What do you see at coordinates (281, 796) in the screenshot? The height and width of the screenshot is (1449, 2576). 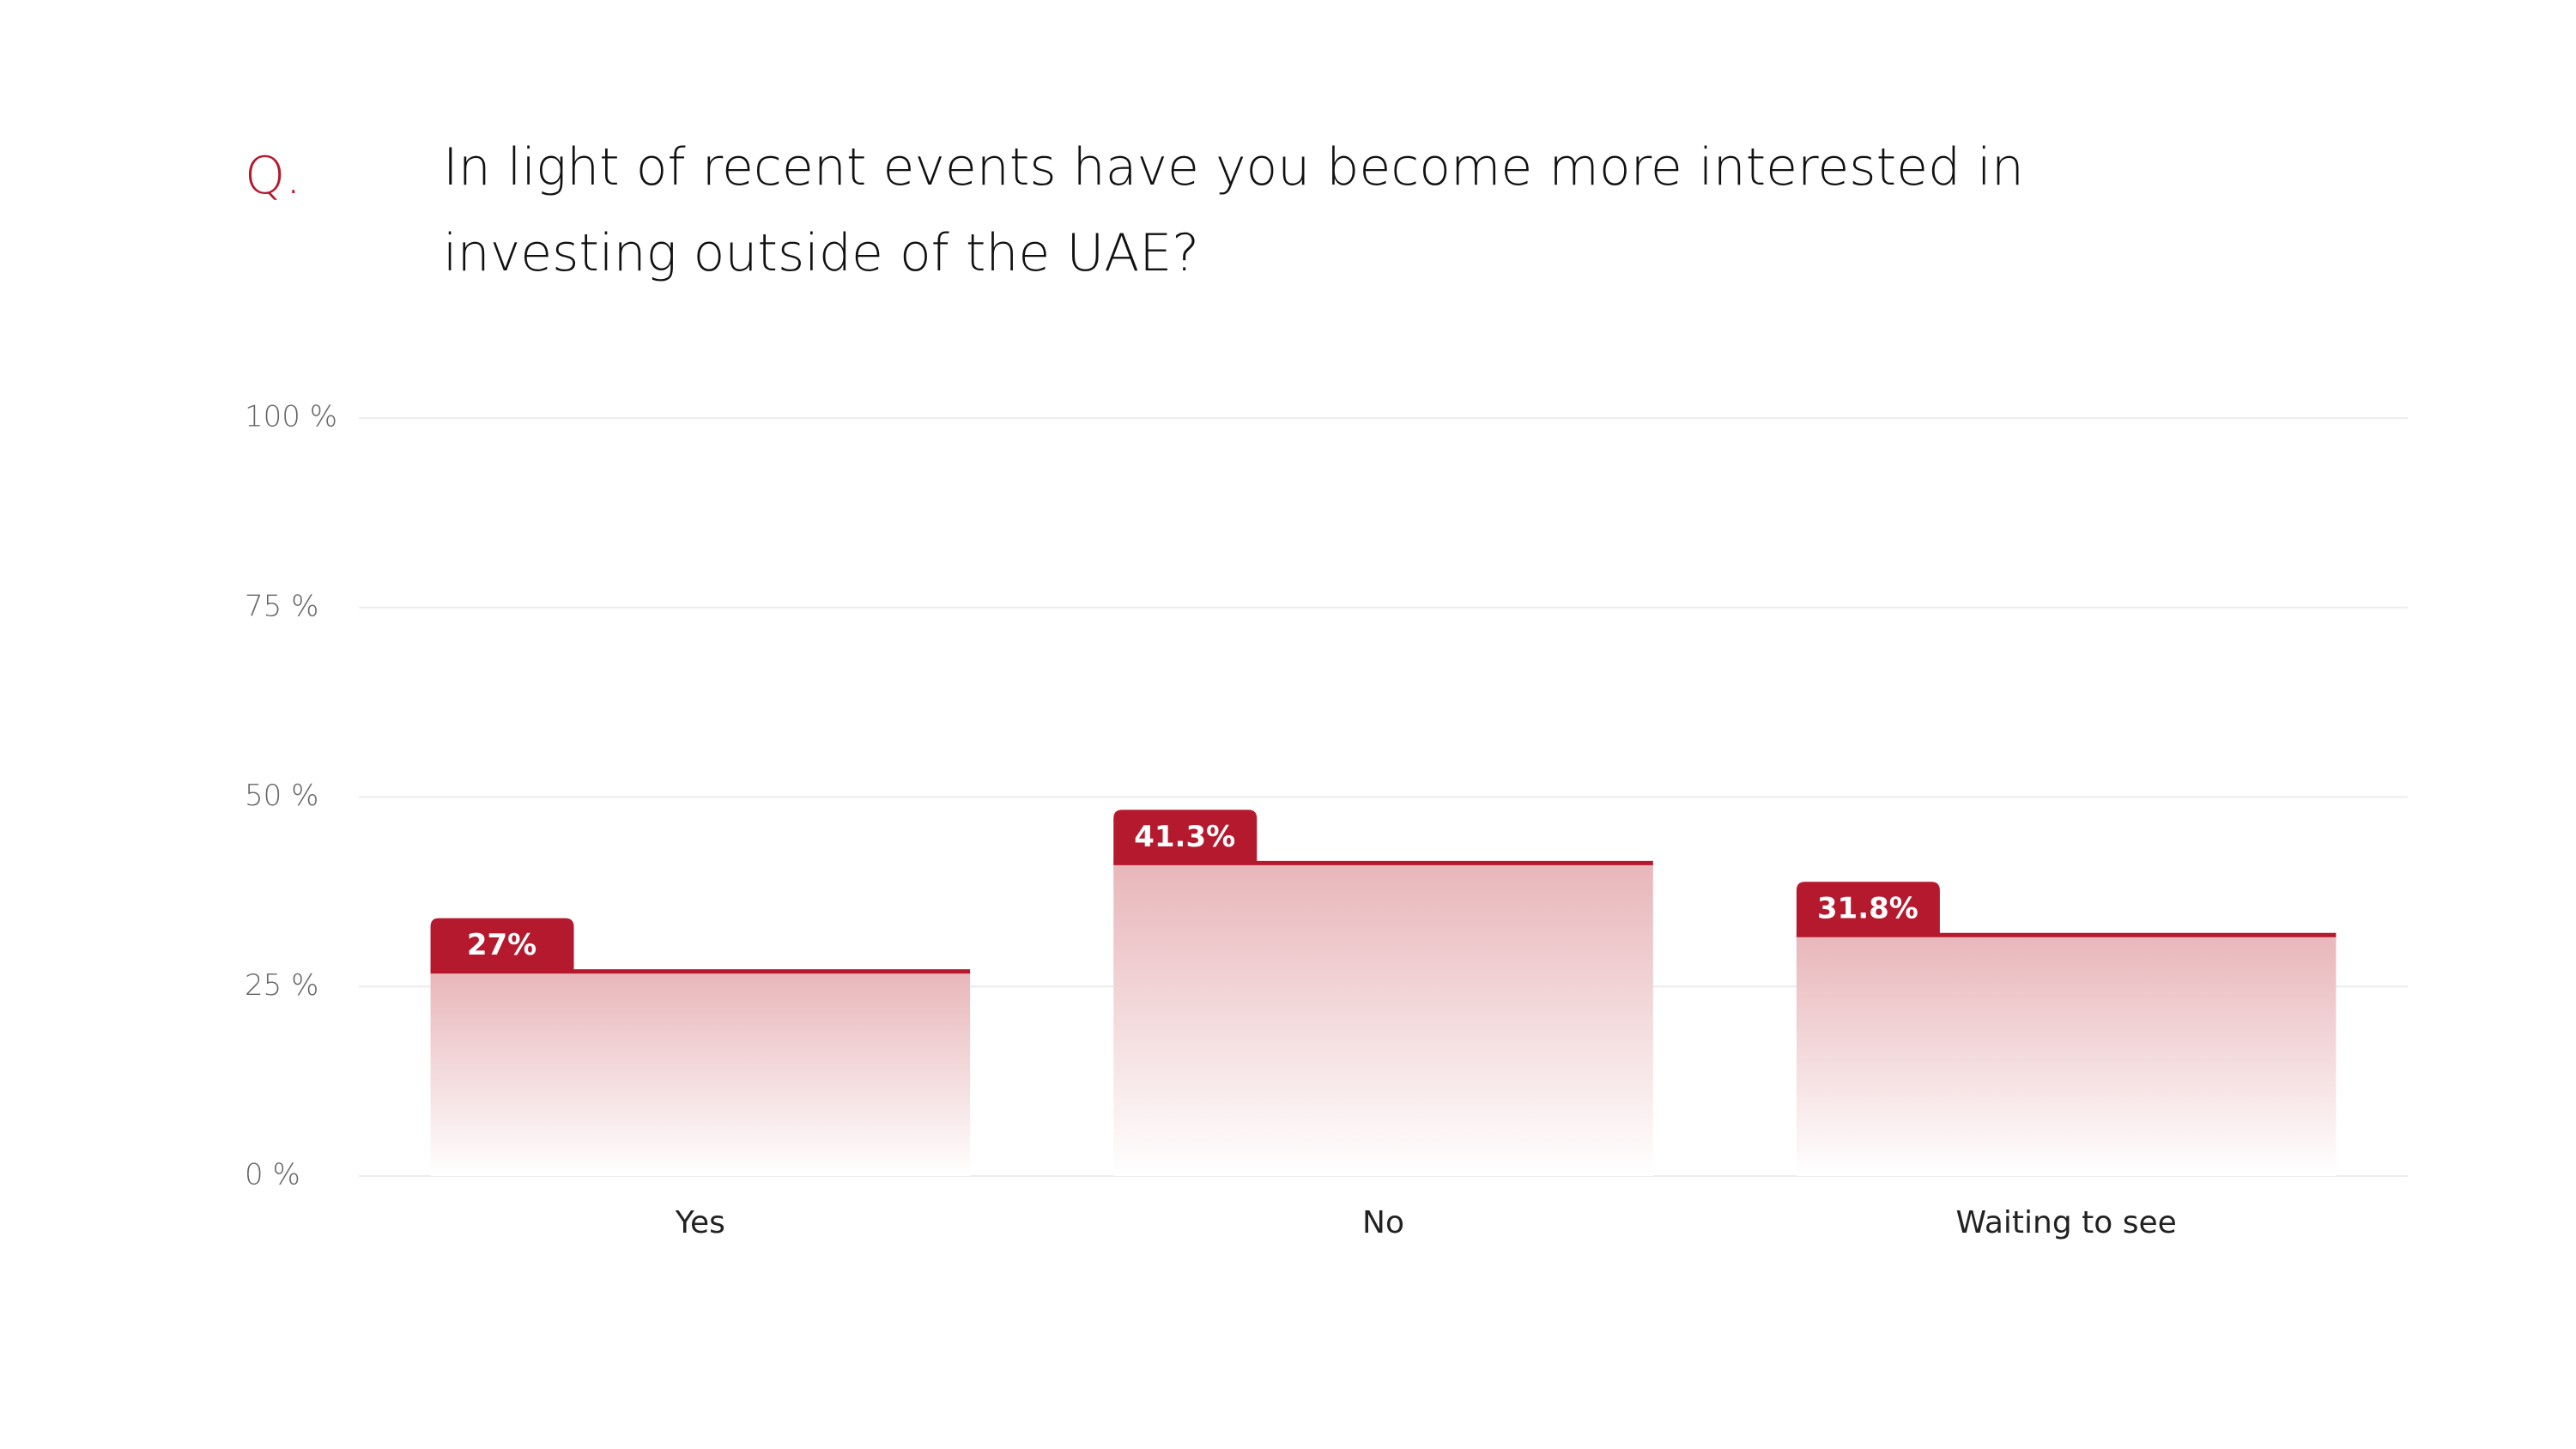 I see `y-tick-label: 50 %` at bounding box center [281, 796].